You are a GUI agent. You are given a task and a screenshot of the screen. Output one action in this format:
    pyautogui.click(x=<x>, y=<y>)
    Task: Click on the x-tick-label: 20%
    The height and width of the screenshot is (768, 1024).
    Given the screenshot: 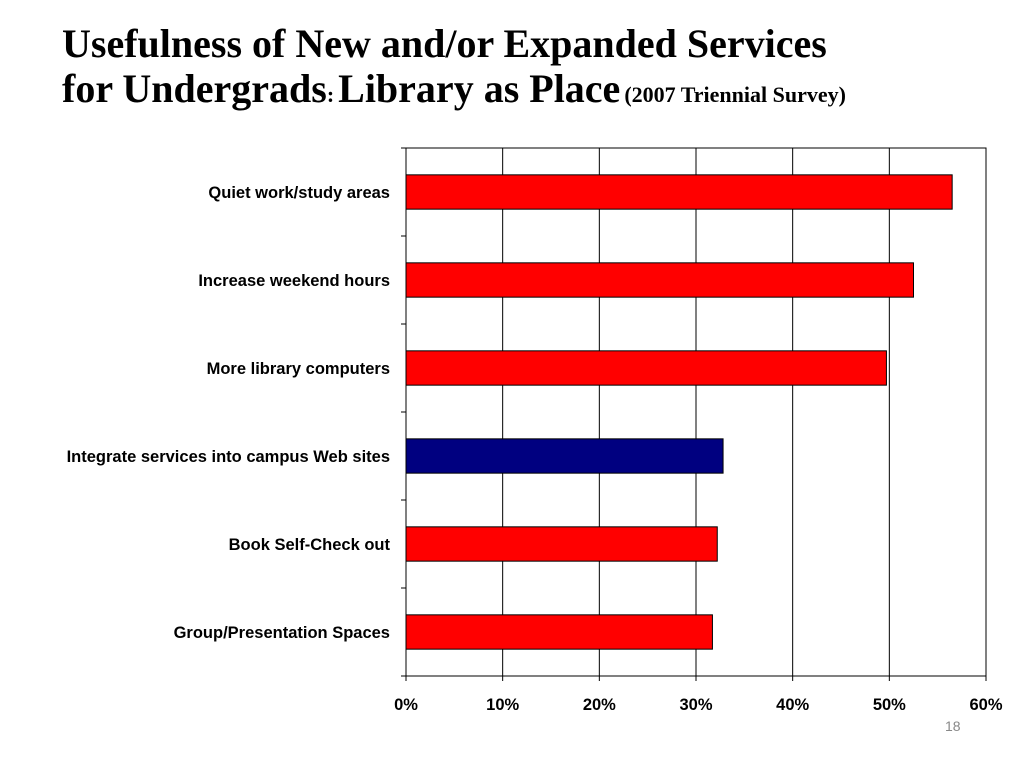 What is the action you would take?
    pyautogui.click(x=599, y=705)
    